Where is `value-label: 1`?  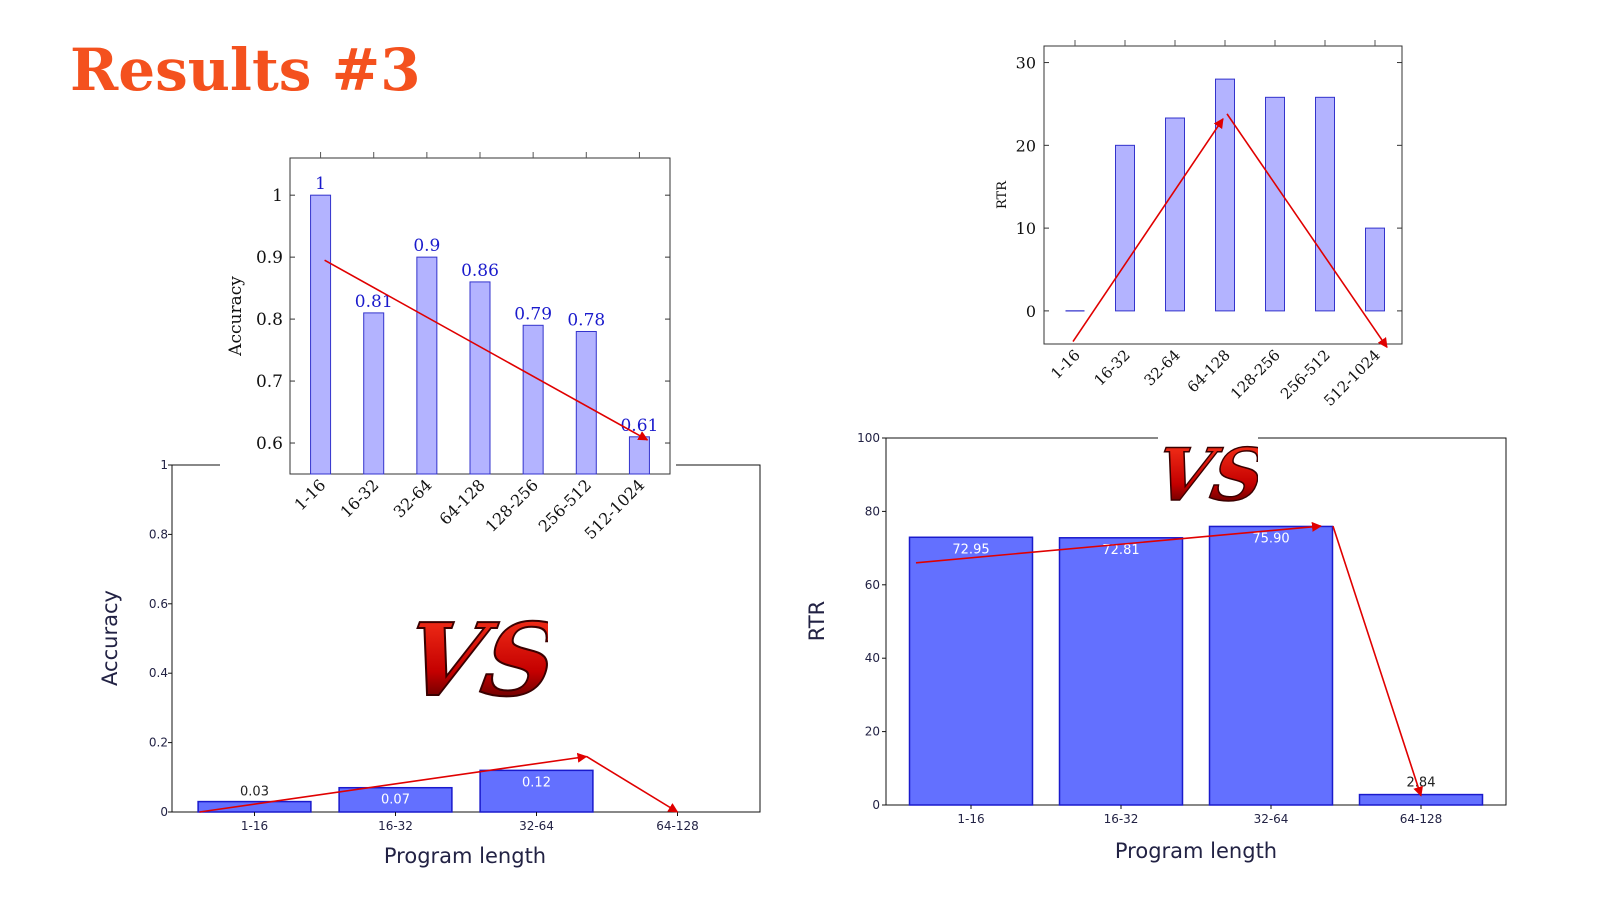 value-label: 1 is located at coordinates (320, 184).